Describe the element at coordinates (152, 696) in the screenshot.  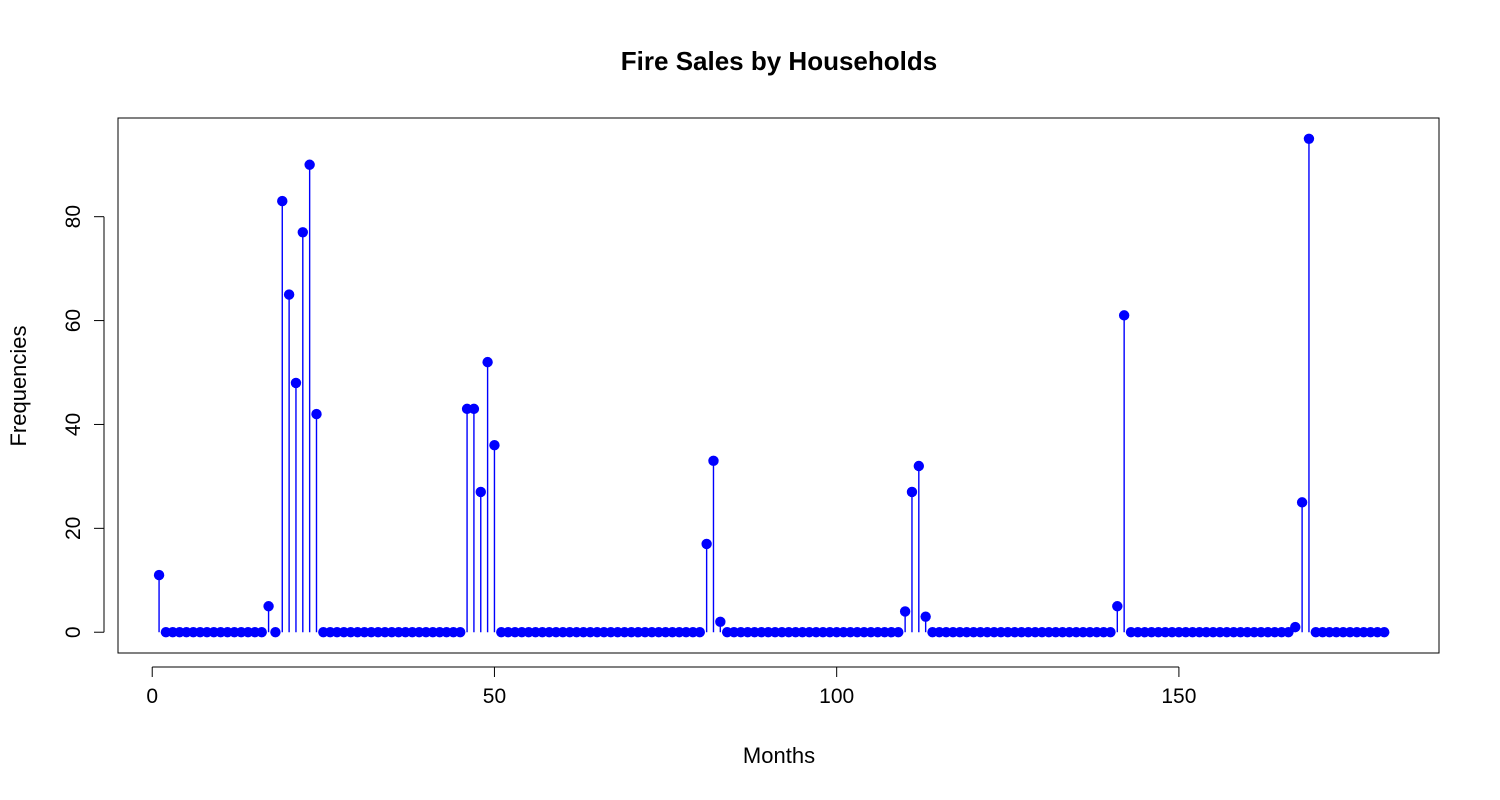
I see `x-tick-label: 0` at that location.